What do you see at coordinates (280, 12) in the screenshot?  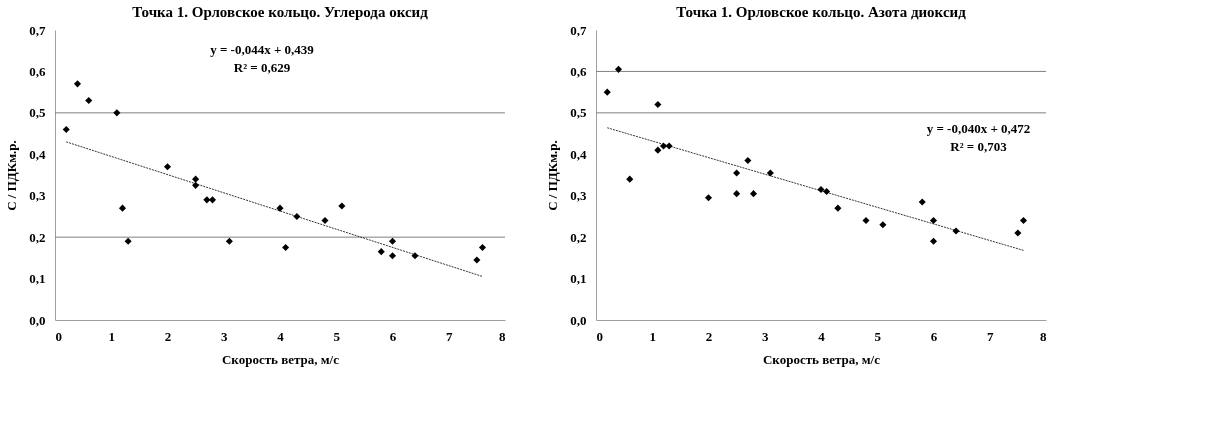 I see `chart-title: Точка 1. Орловское кольцо. Углерода оксид` at bounding box center [280, 12].